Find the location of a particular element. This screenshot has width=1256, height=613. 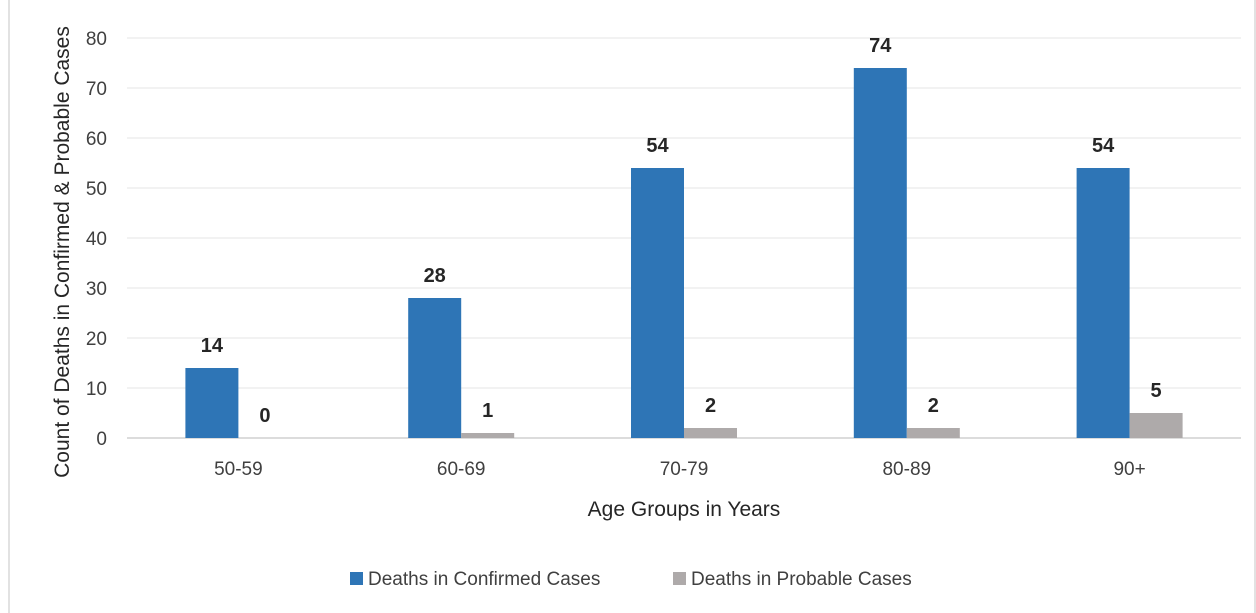

y-tick-label: 20 is located at coordinates (96, 339).